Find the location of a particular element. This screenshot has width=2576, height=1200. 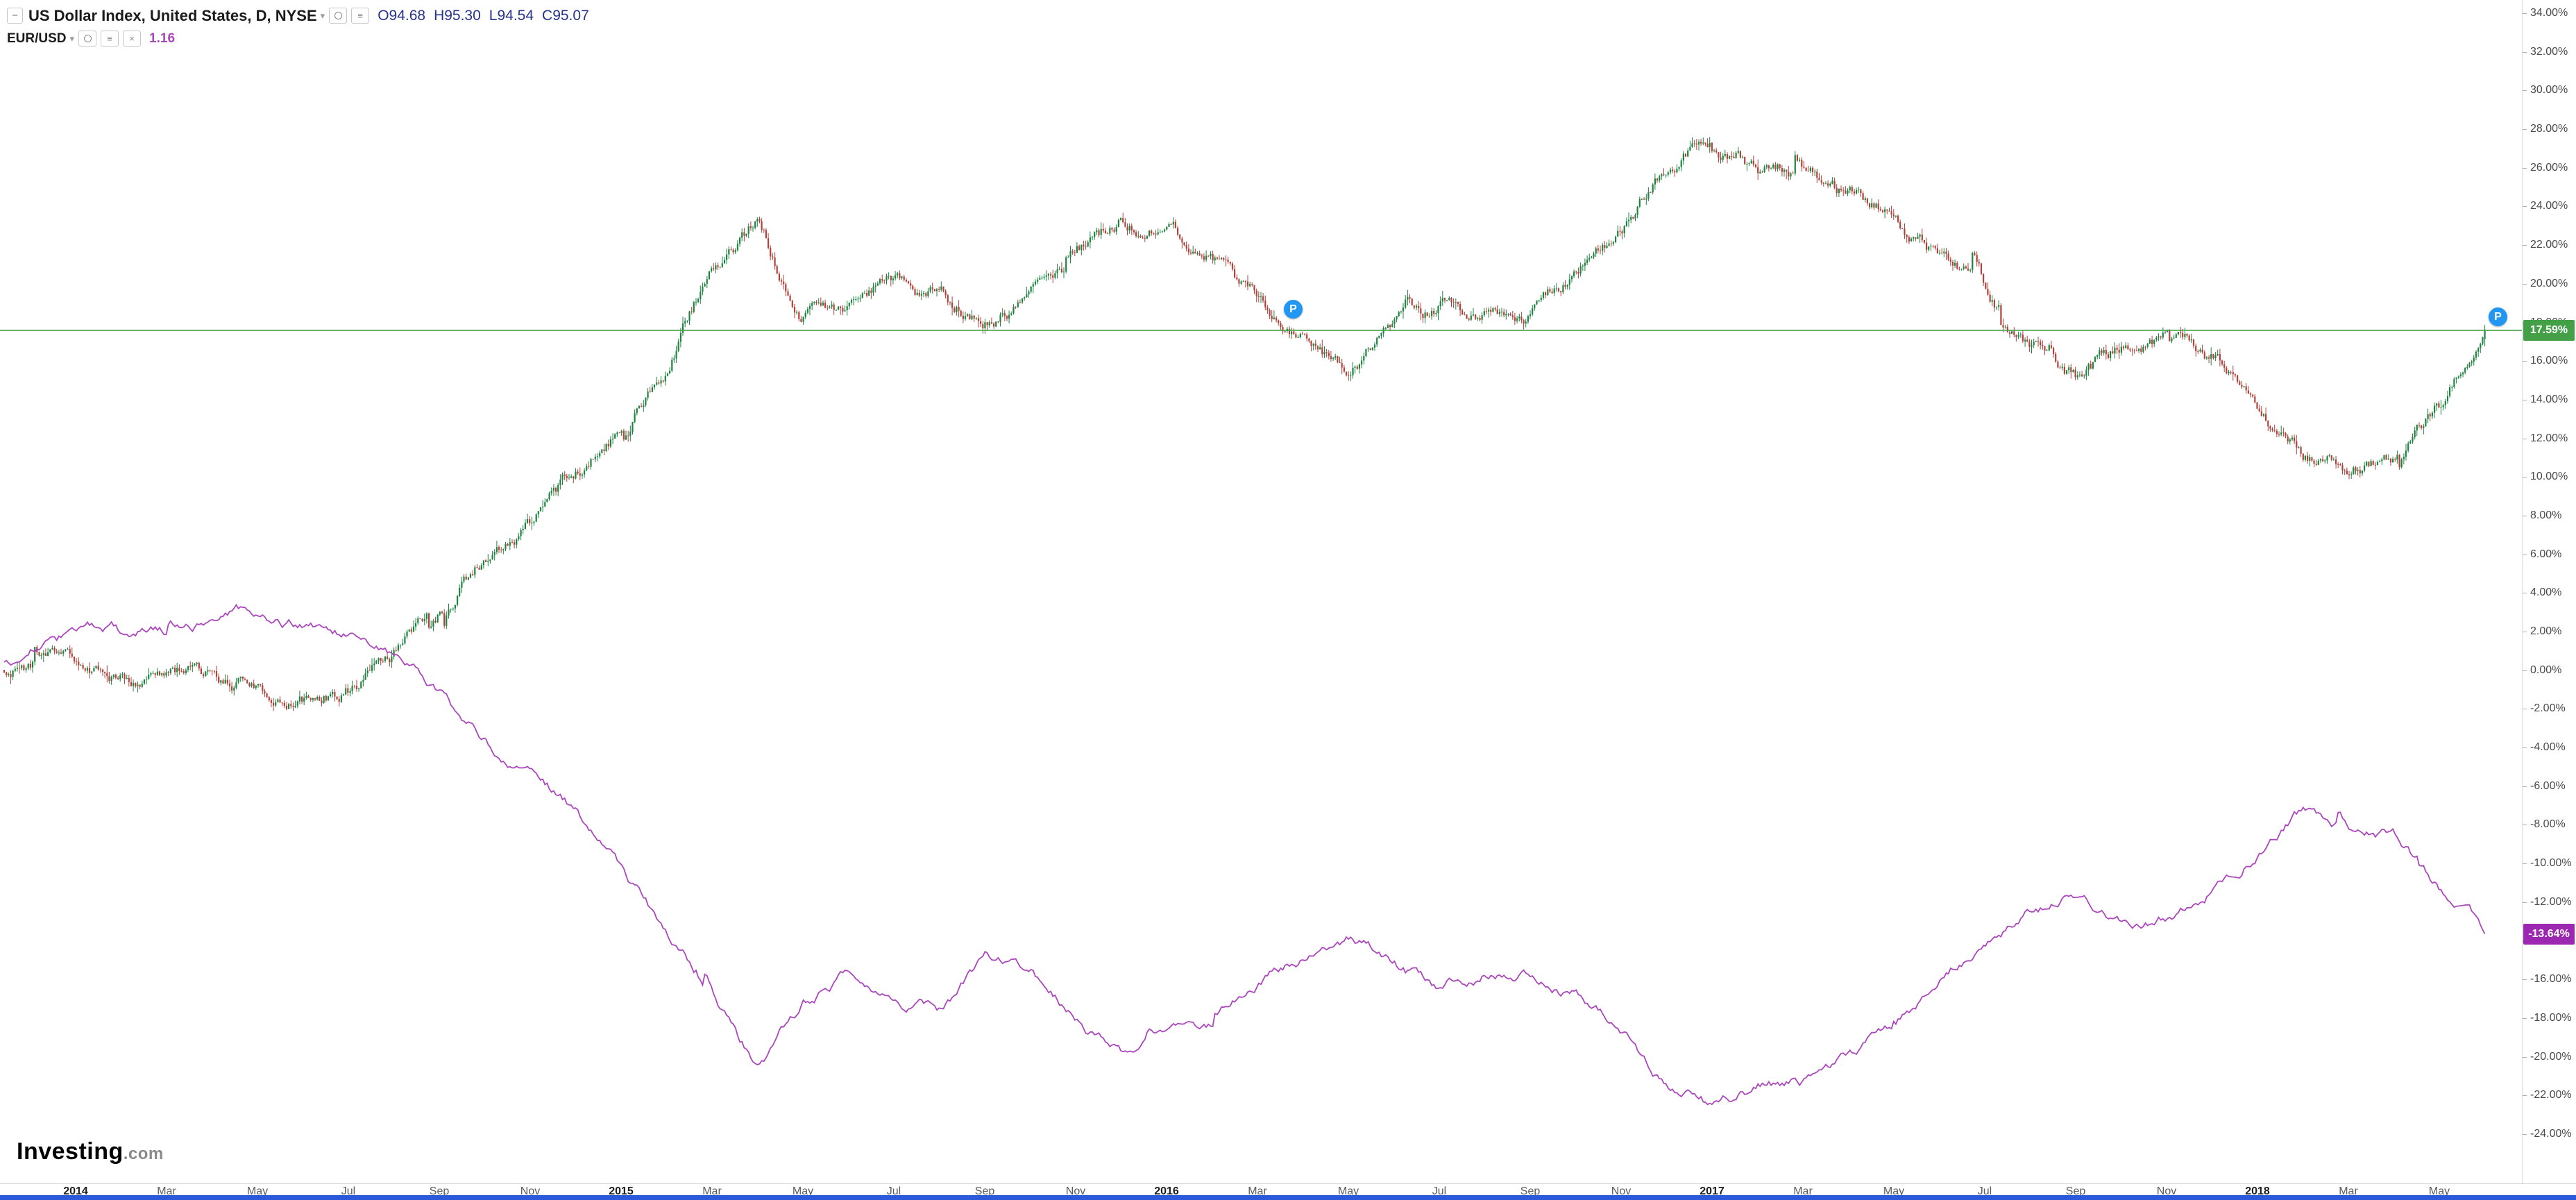

y-axis-label: 0.00% is located at coordinates (2546, 670).